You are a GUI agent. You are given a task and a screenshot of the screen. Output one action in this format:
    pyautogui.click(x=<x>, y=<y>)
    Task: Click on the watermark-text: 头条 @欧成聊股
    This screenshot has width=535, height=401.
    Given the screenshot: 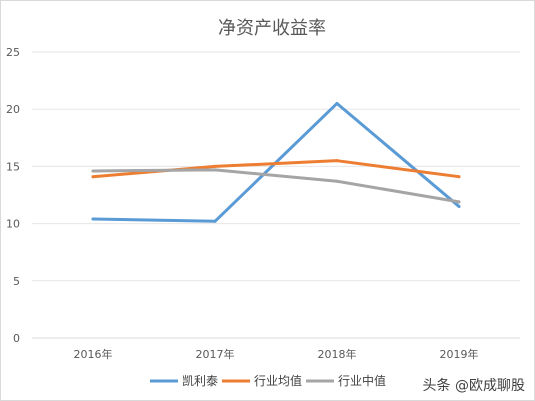 What is the action you would take?
    pyautogui.click(x=473, y=386)
    